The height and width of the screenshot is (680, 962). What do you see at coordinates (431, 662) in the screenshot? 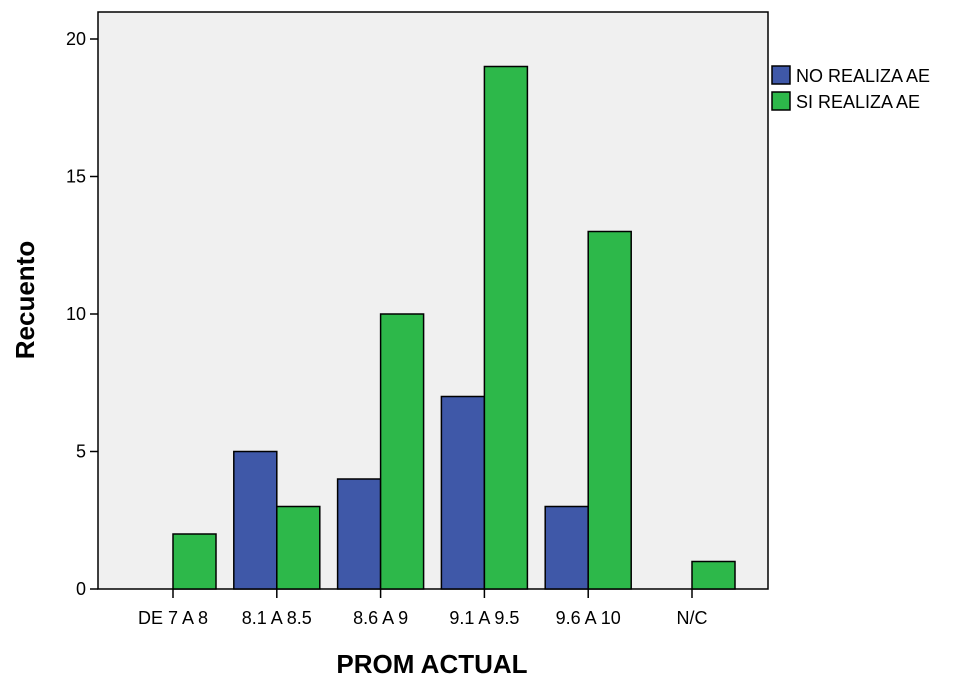
I see `x-axis-title: PROM ACTUAL` at bounding box center [431, 662].